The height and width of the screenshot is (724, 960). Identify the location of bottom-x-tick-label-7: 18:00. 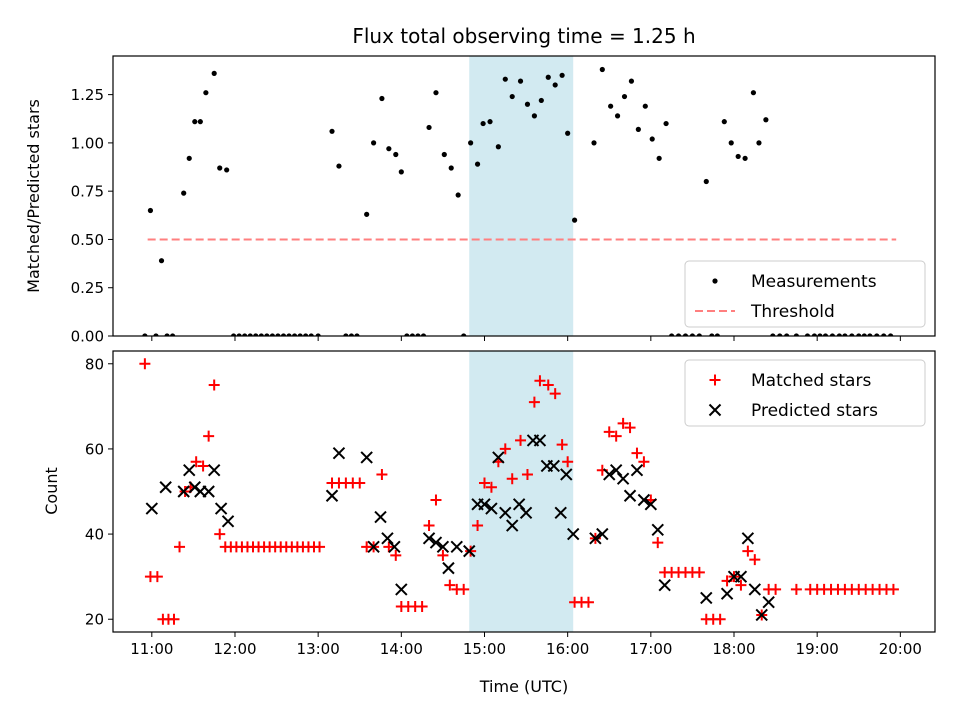
(733, 649).